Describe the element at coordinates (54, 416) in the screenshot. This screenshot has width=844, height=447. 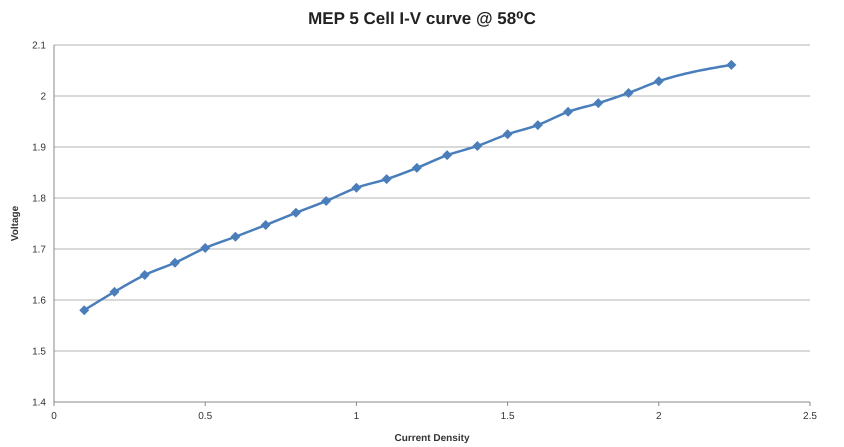
I see `x-tick-label: 0` at that location.